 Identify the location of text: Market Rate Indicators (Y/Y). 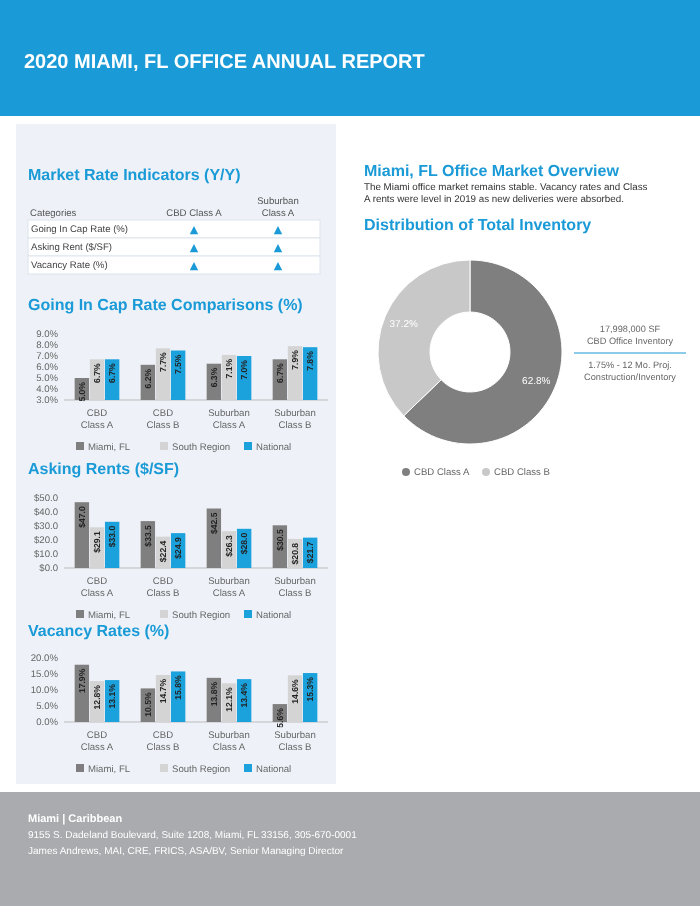
(135, 175).